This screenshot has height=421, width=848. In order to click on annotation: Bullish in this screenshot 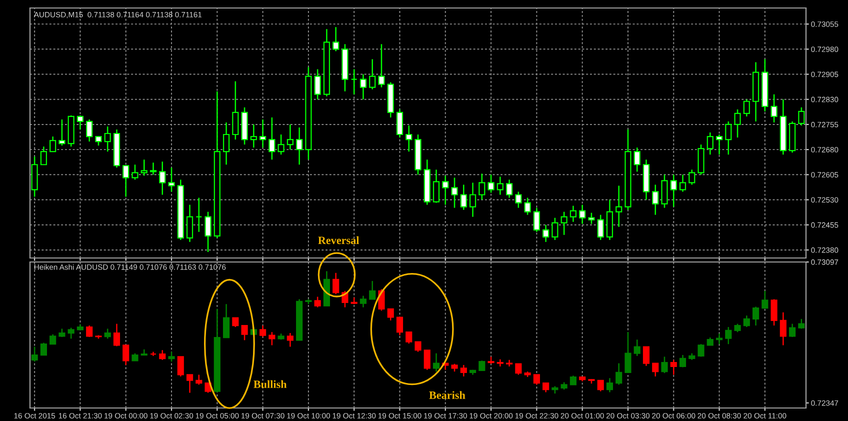, I will do `click(270, 384)`.